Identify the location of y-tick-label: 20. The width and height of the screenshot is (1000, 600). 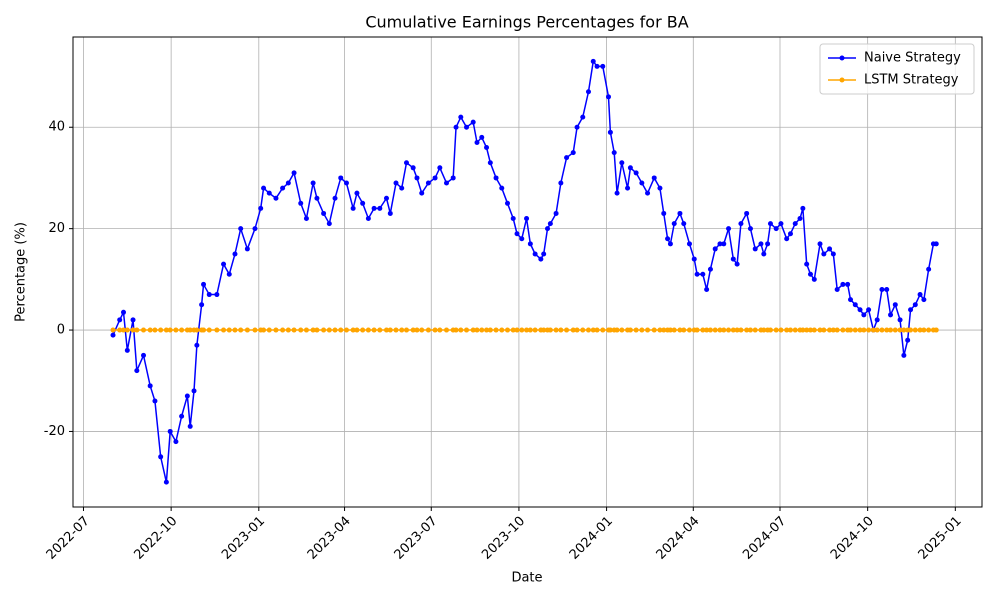
(56, 228).